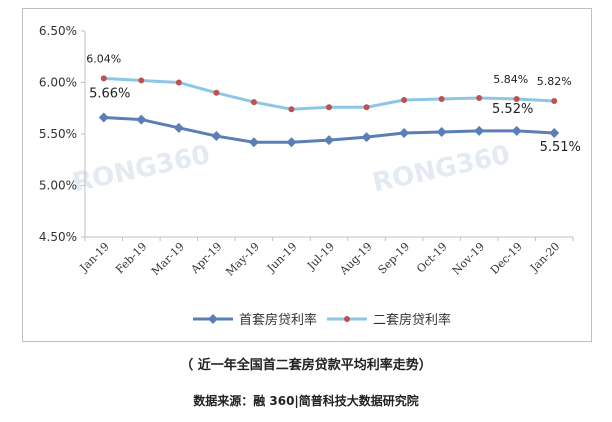 This screenshot has height=422, width=612. What do you see at coordinates (306, 365) in the screenshot?
I see `chart-caption: （ 近一年全国首二套房贷款平均利率走势）` at bounding box center [306, 365].